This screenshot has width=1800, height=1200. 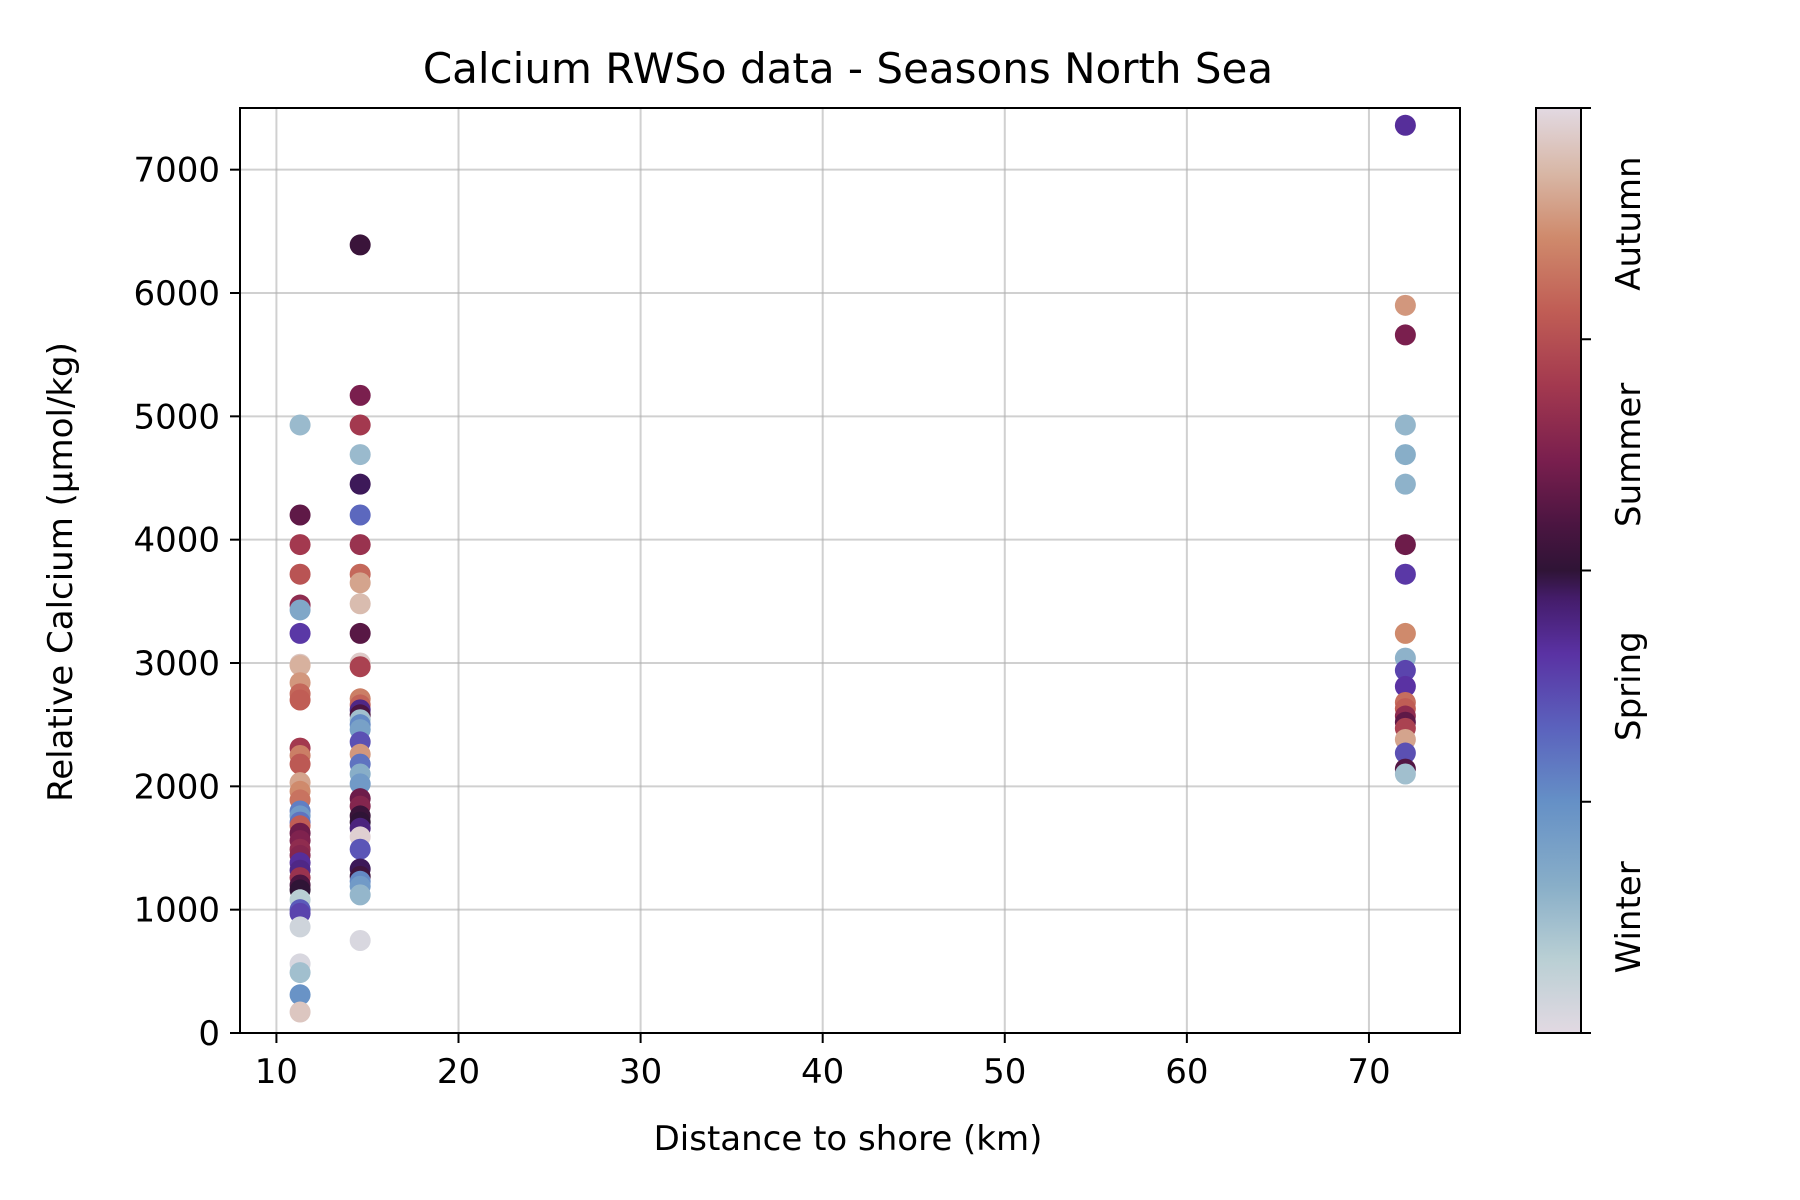 I want to click on x-tick-label: 50, so click(x=1004, y=1072).